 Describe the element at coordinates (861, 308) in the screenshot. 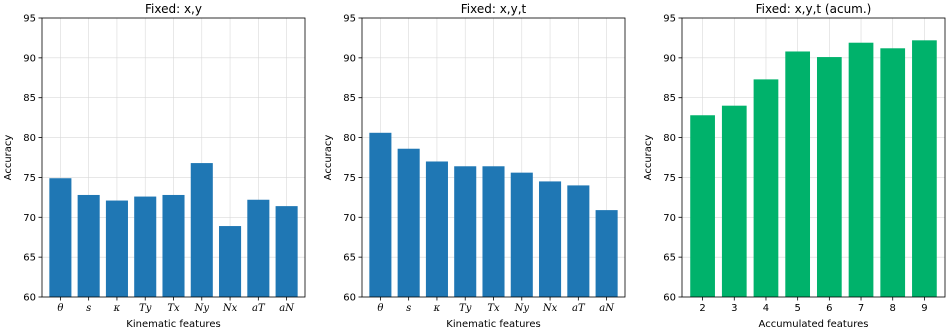

I see `x-tick-label: 7` at that location.